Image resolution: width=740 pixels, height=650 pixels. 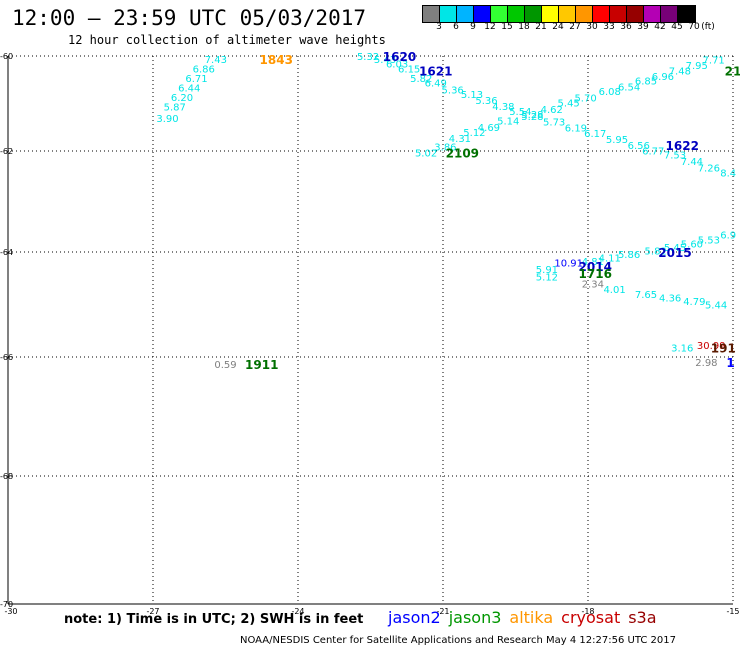 What do you see at coordinates (595, 274) in the screenshot?
I see `time-label: 1716` at bounding box center [595, 274].